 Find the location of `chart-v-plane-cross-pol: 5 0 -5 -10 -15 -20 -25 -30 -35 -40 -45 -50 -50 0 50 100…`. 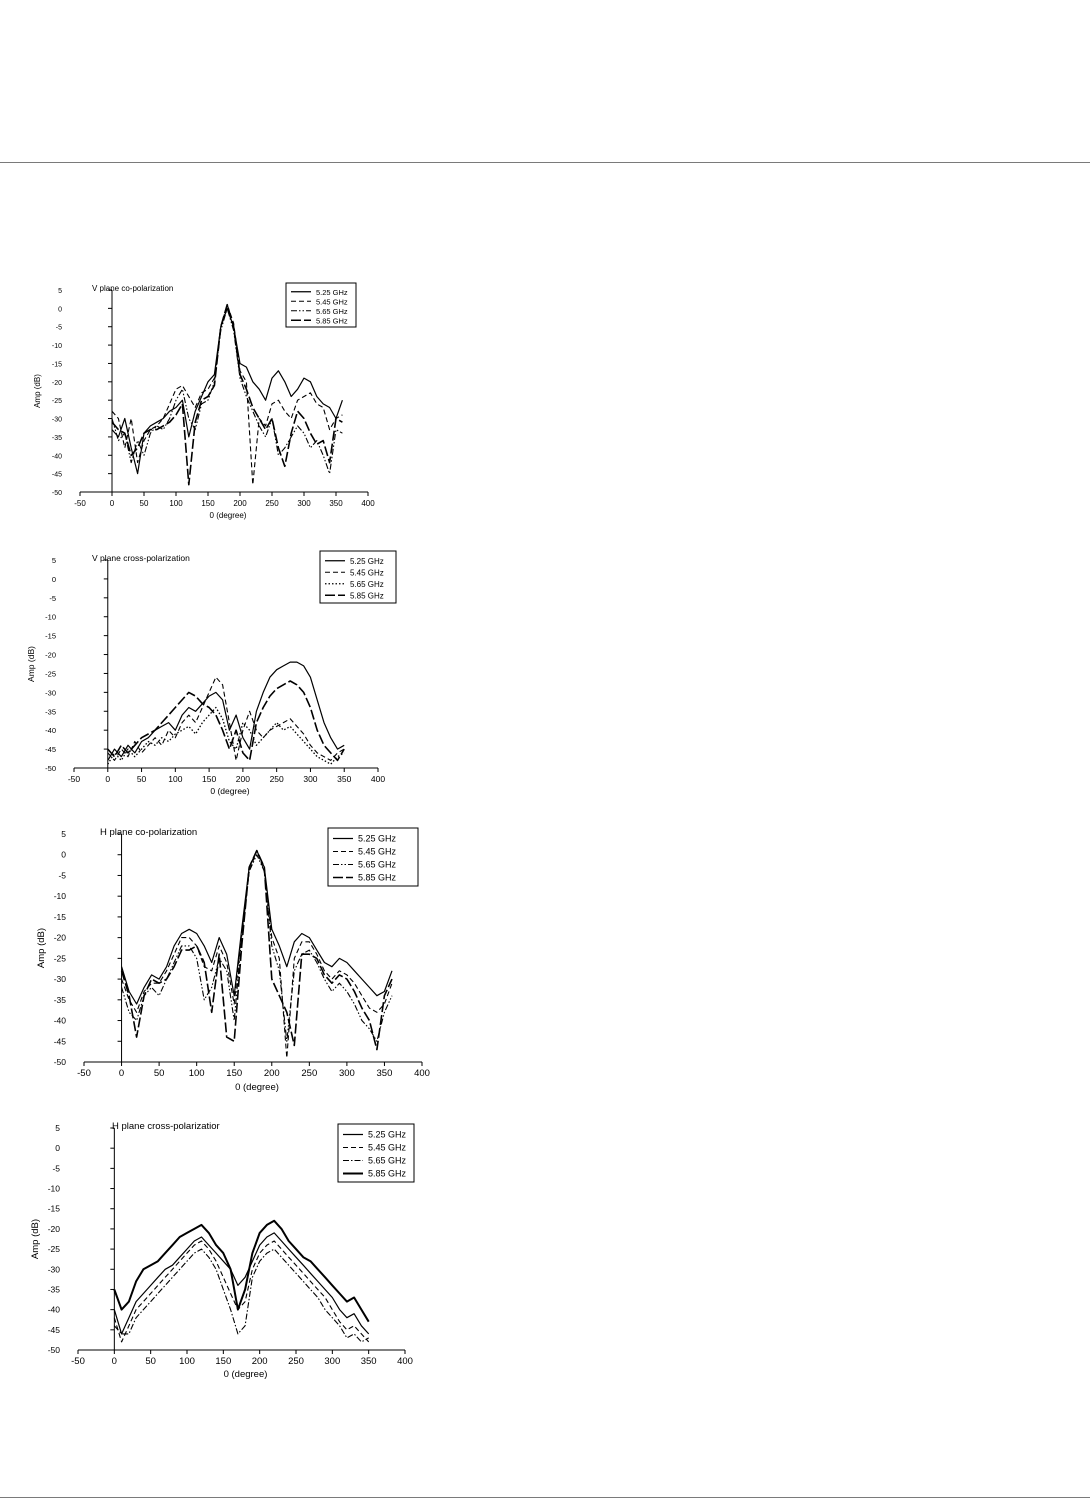

chart-v-plane-cross-pol: 5 0 -5 -10 -15 -20 -25 -30 -35 -40 -45 -50 -50 0 50 100… is located at coordinates (210, 675).